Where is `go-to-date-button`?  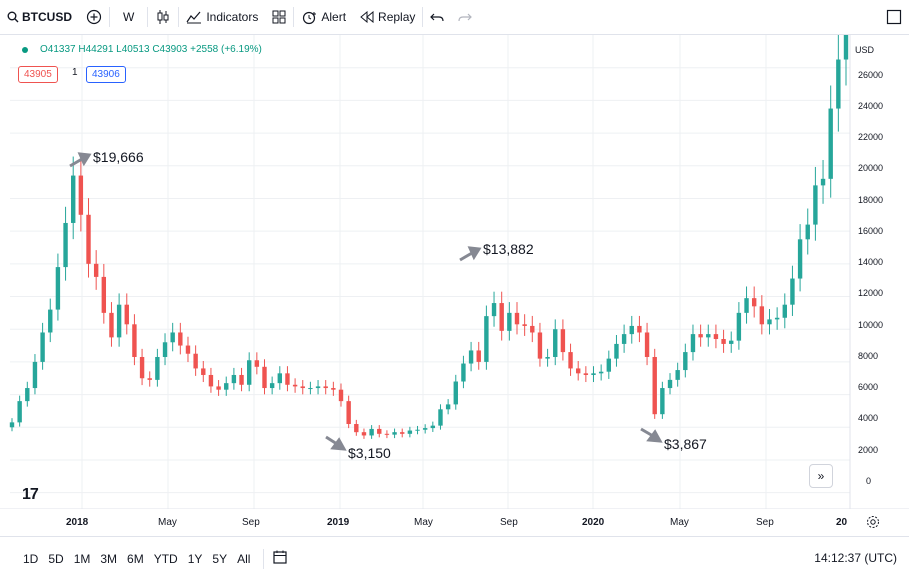
go-to-date-button is located at coordinates (280, 558).